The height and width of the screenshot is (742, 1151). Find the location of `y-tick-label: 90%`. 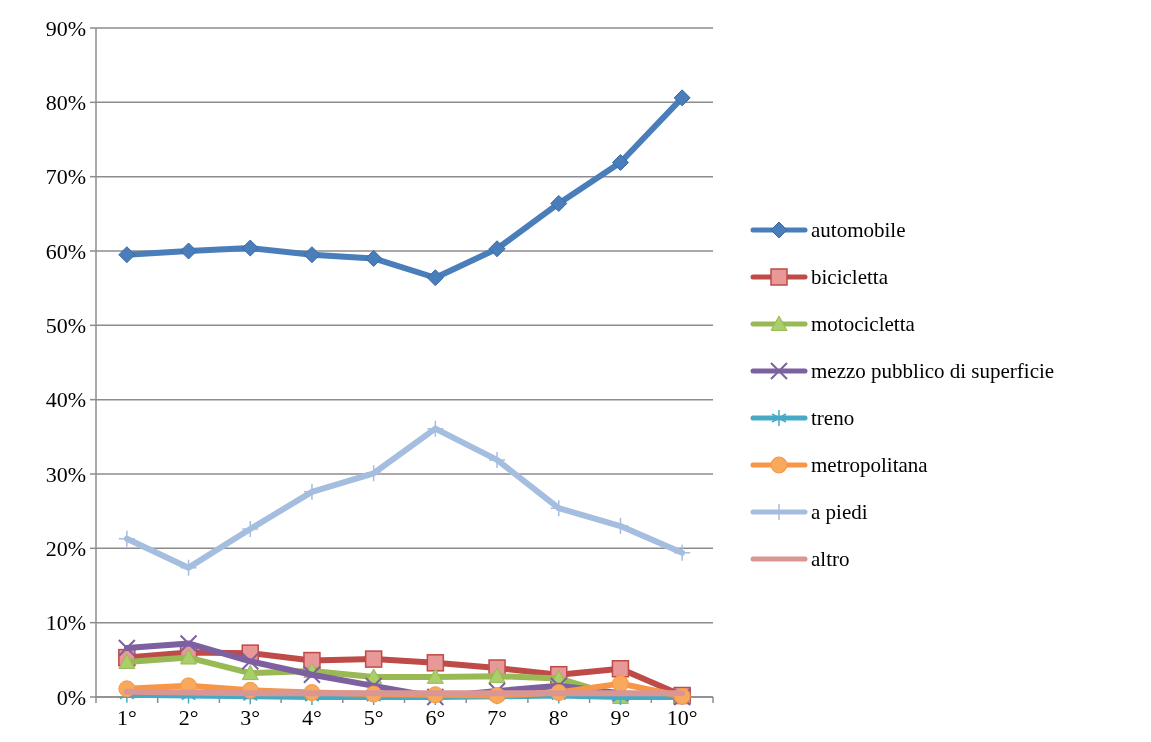

y-tick-label: 90% is located at coordinates (65, 28).